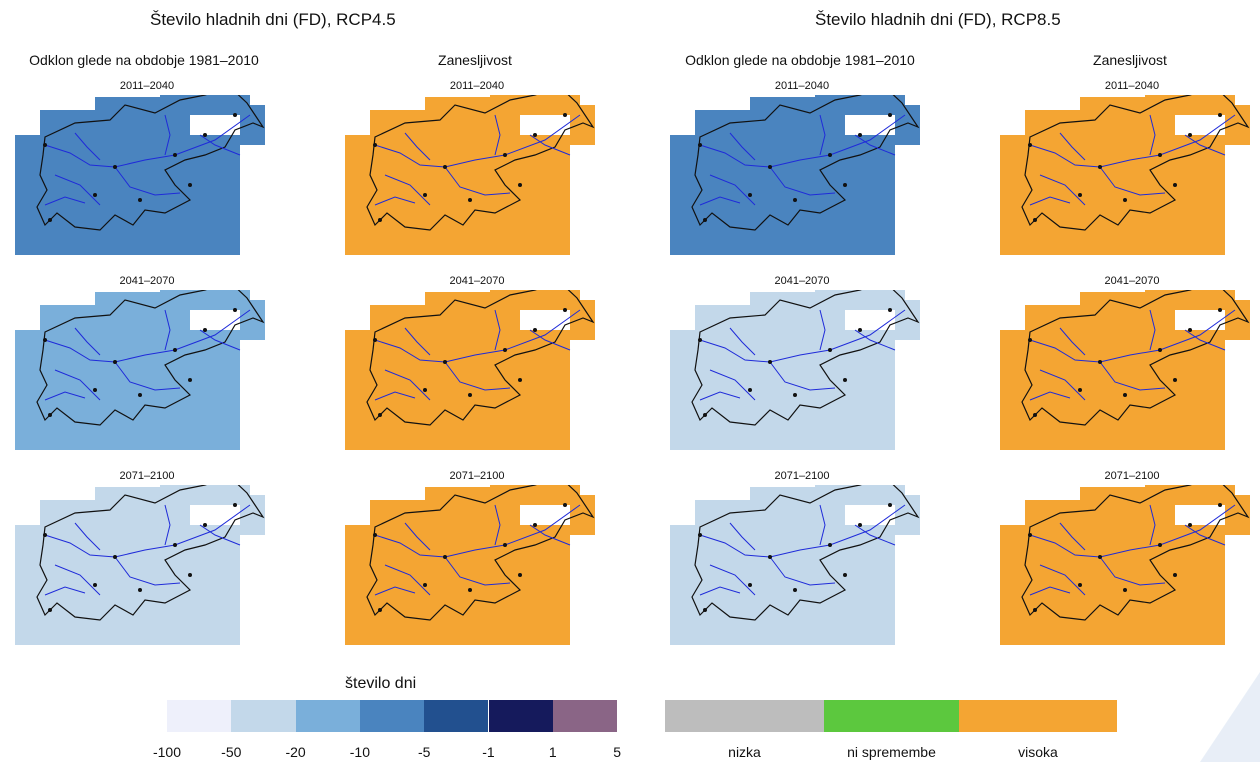  I want to click on period-label-deviation: 2011–2040, so click(147, 86).